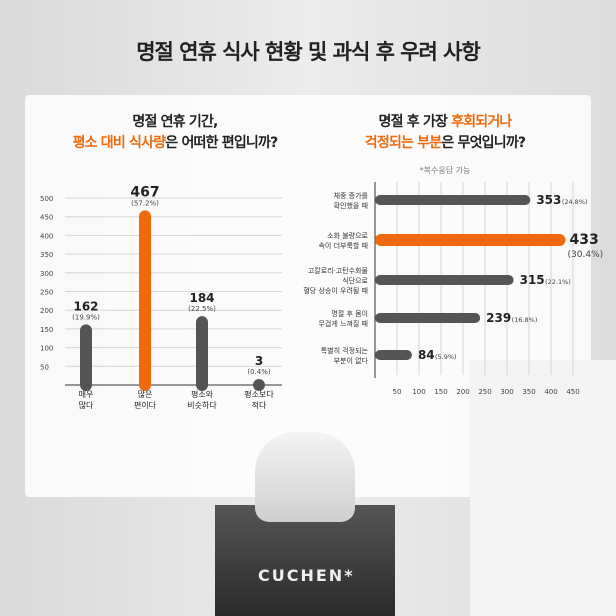 Image resolution: width=616 pixels, height=616 pixels. I want to click on category-label: 속이 더부룩할 때, so click(343, 245).